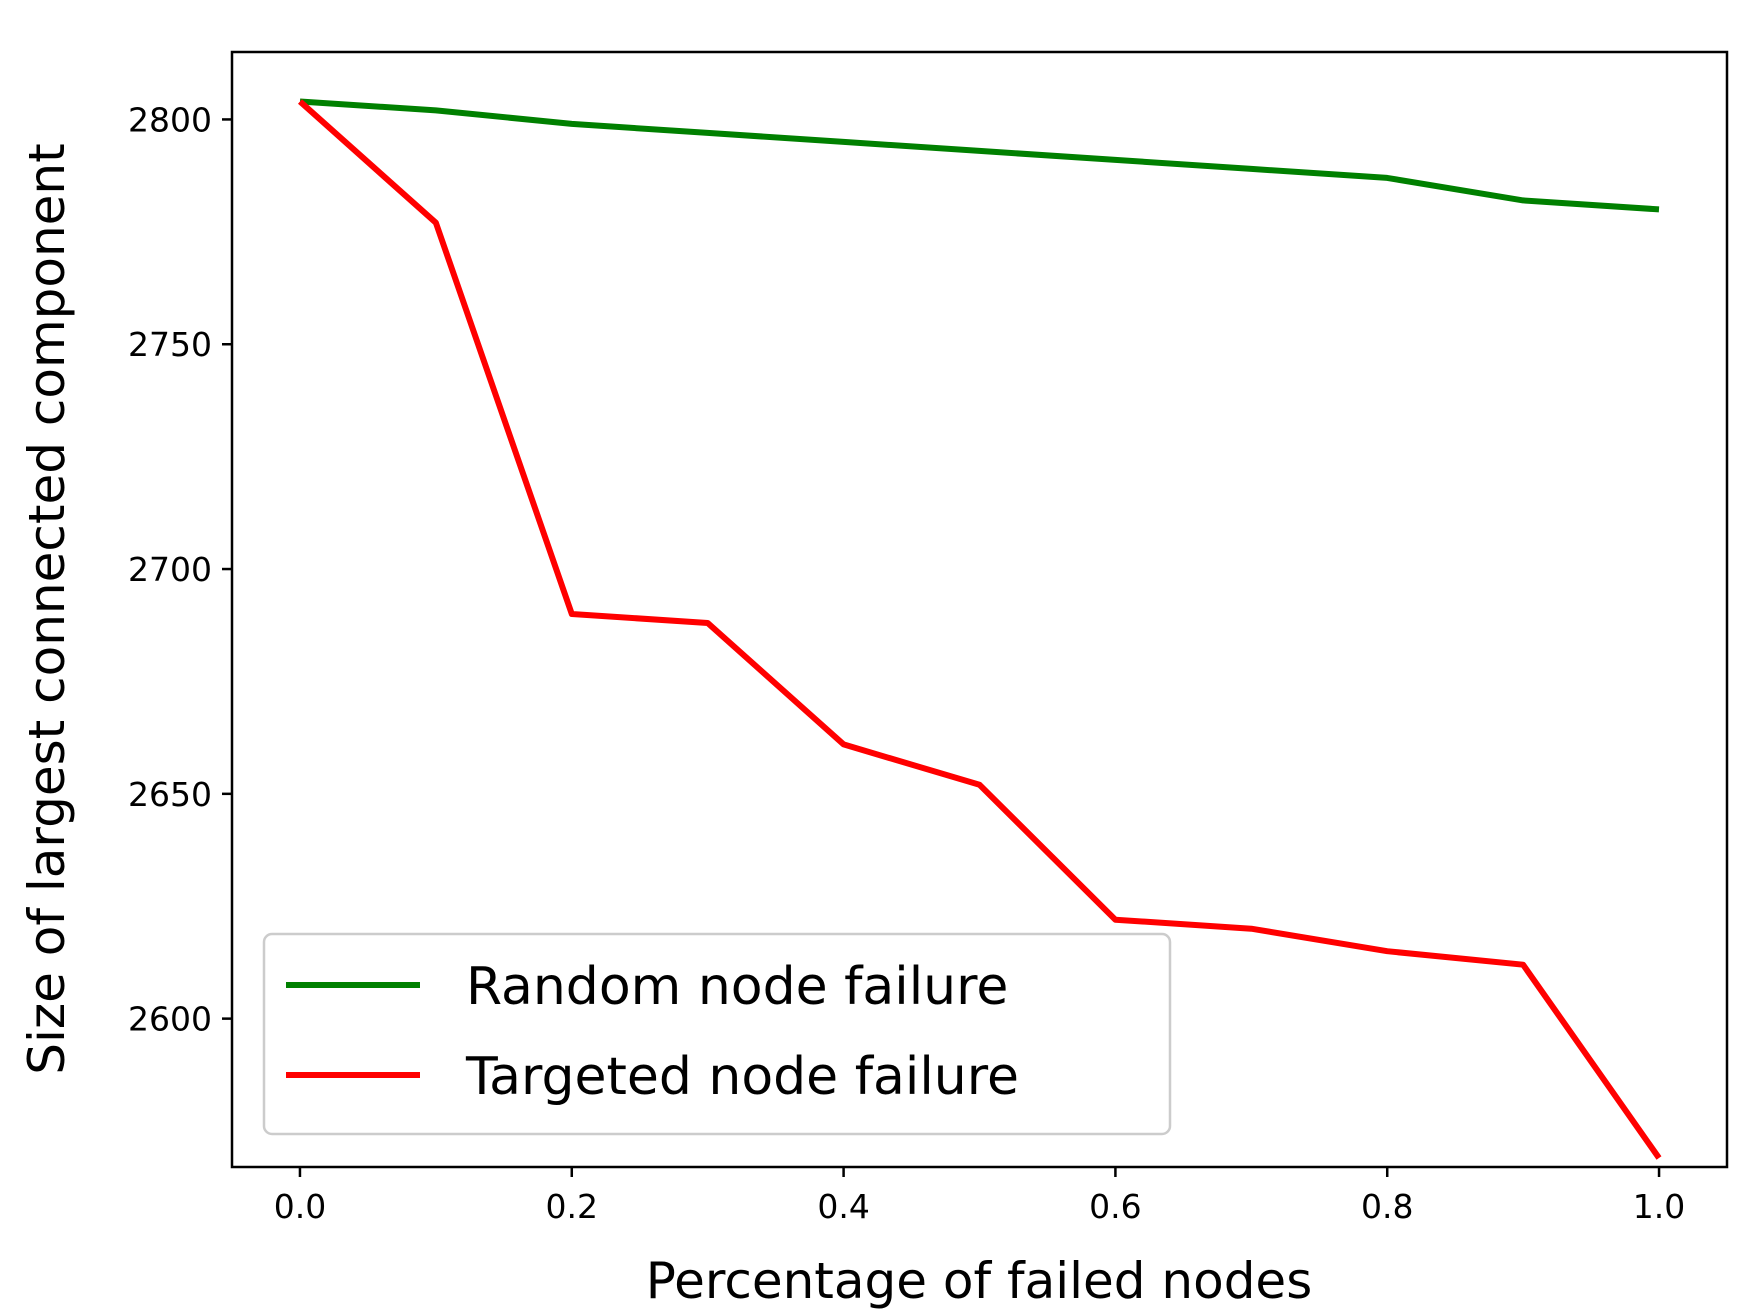 The image size is (1760, 1316). Describe the element at coordinates (1659, 1206) in the screenshot. I see `x-tick-label: 1.0` at that location.